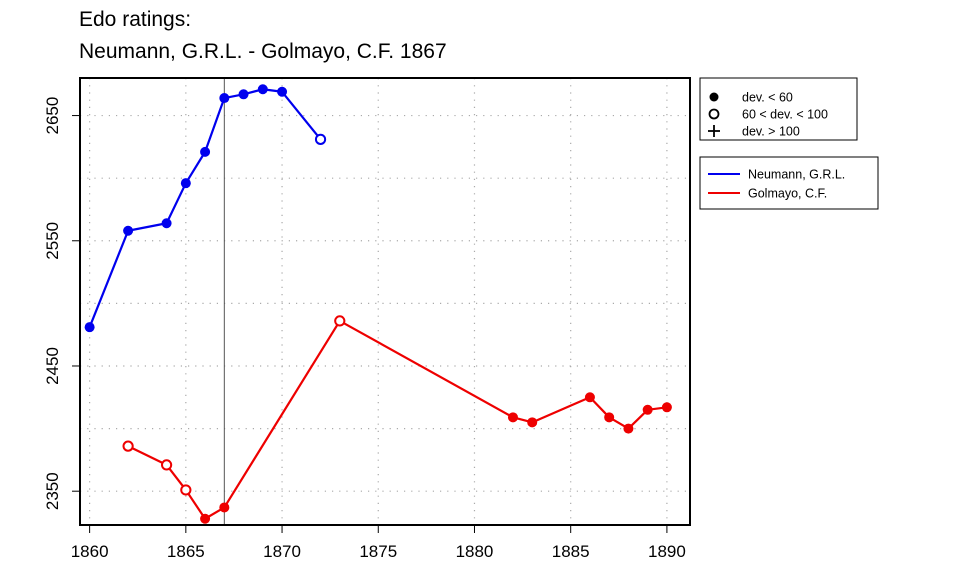 The width and height of the screenshot is (960, 576). I want to click on series-line-neumann, so click(205, 208).